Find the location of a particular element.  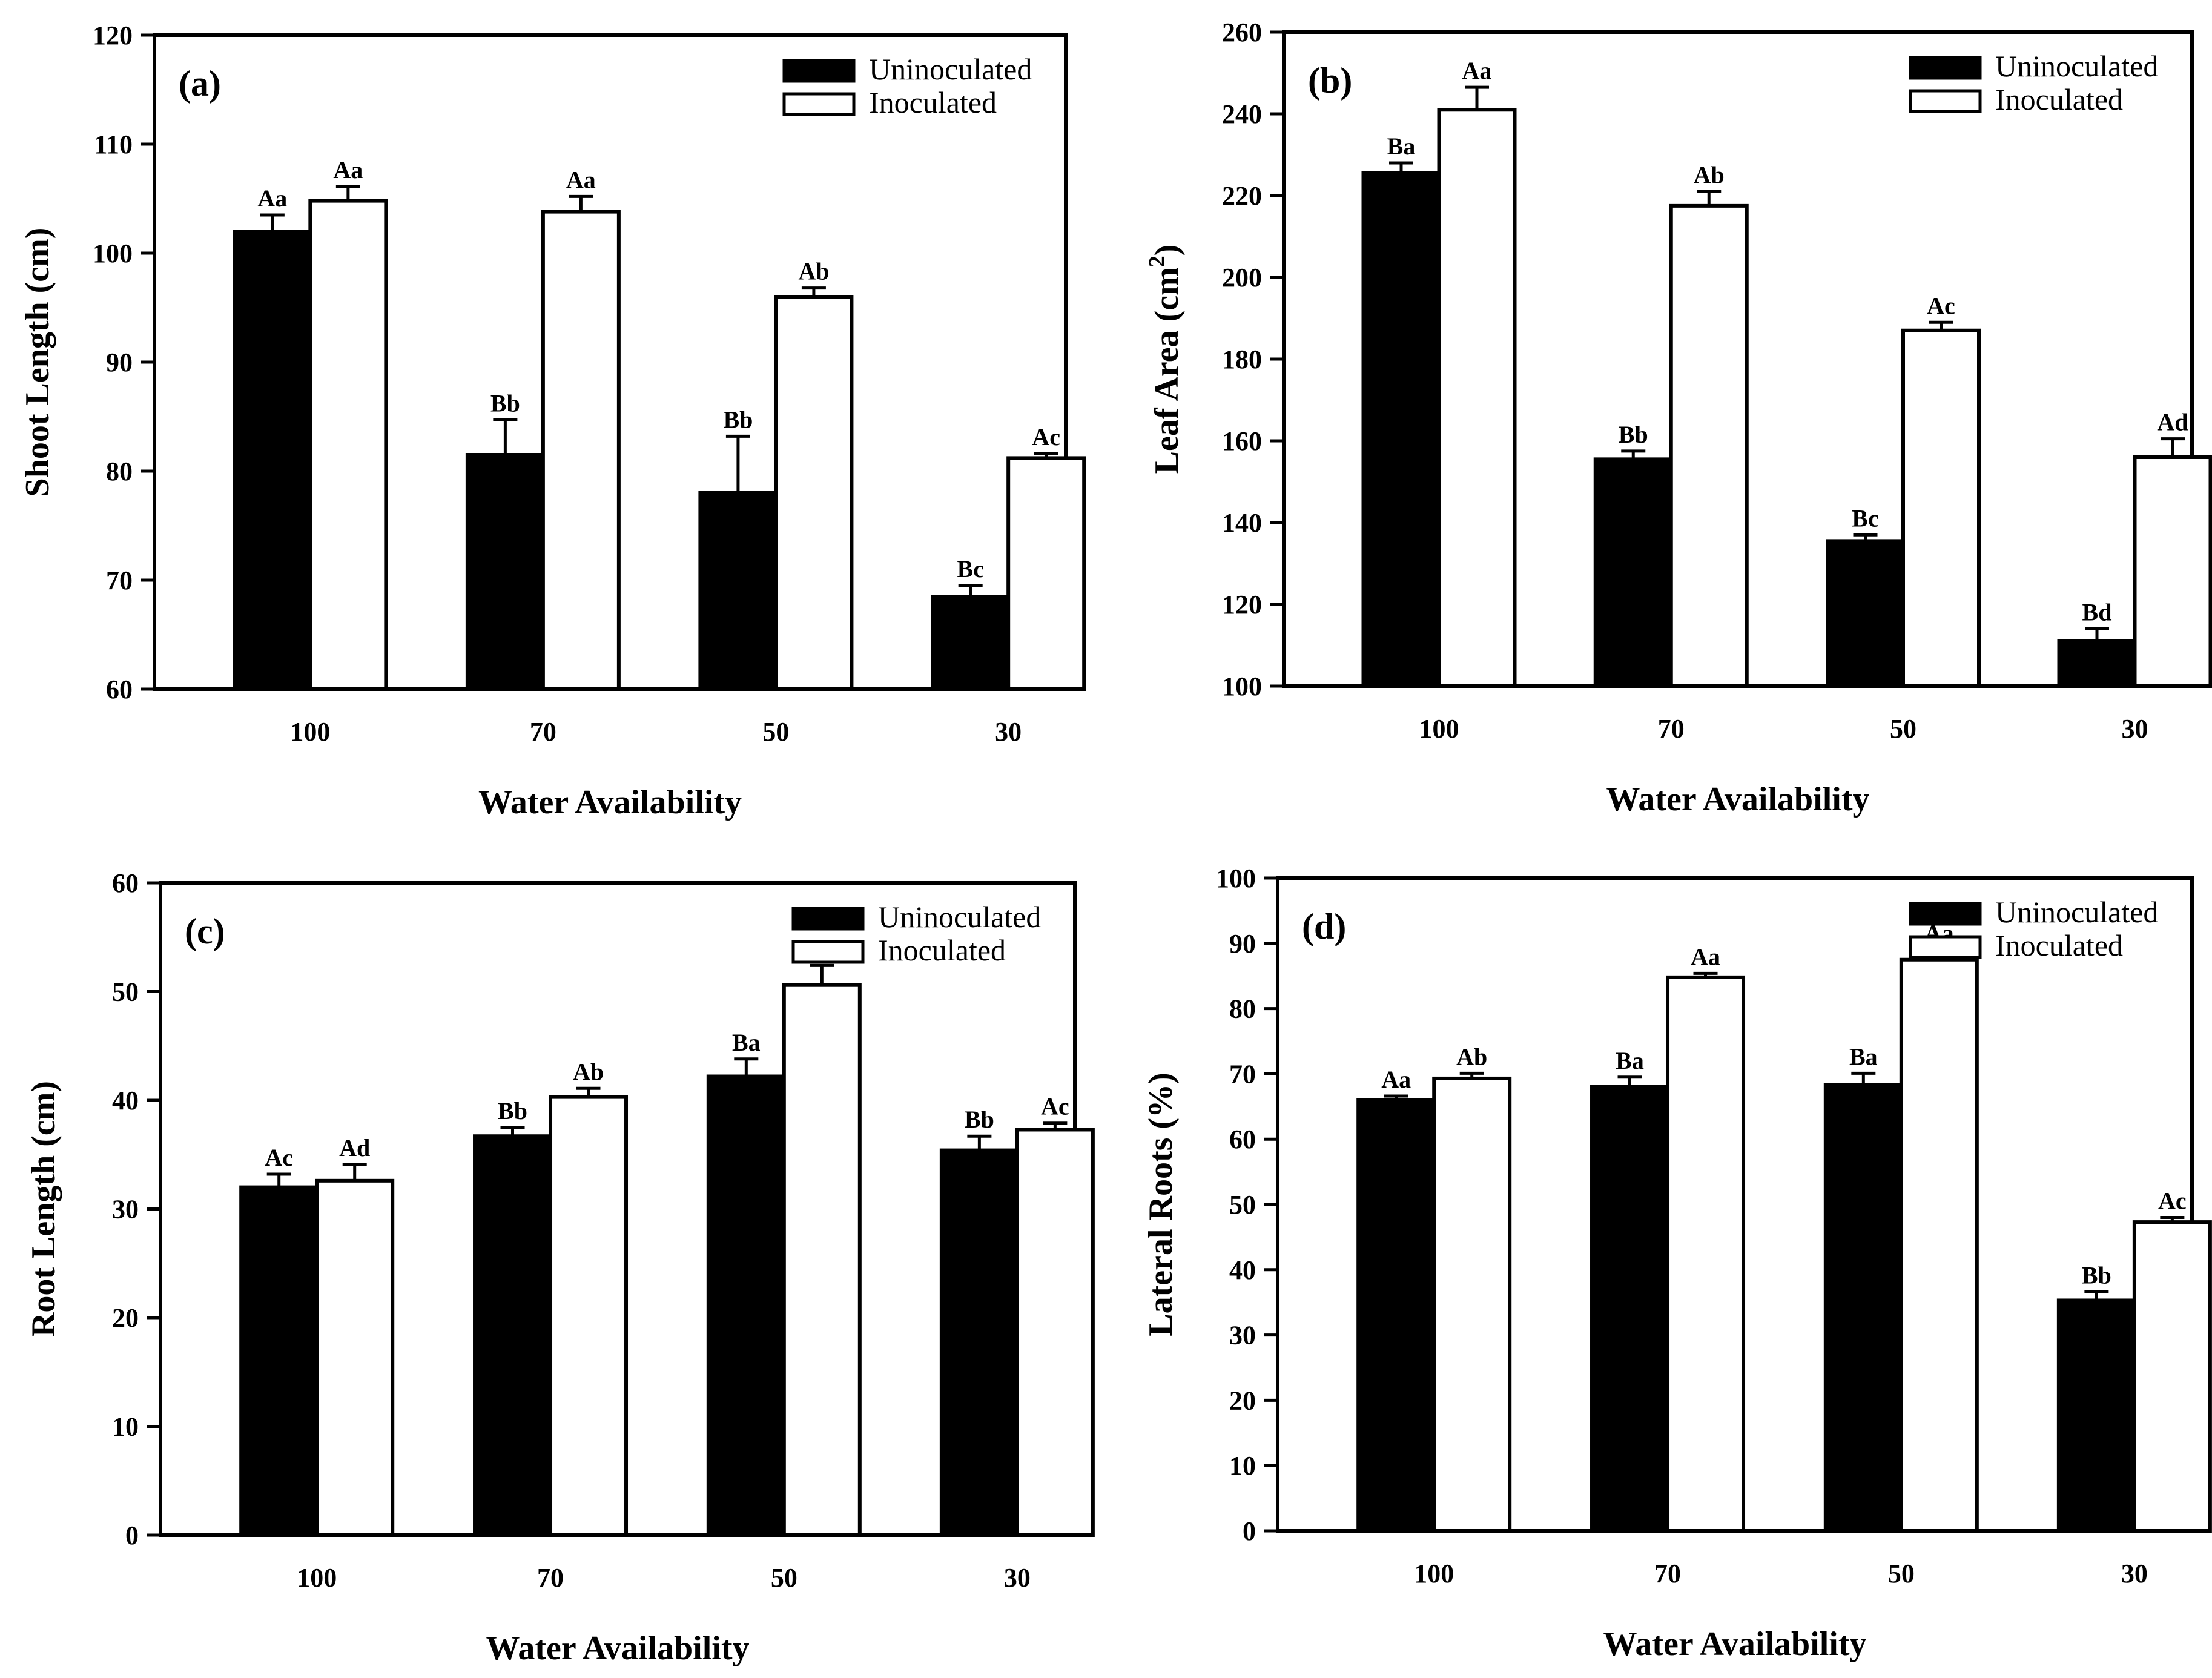

y-axis-title: Shoot Length (cm) is located at coordinates (37, 362).